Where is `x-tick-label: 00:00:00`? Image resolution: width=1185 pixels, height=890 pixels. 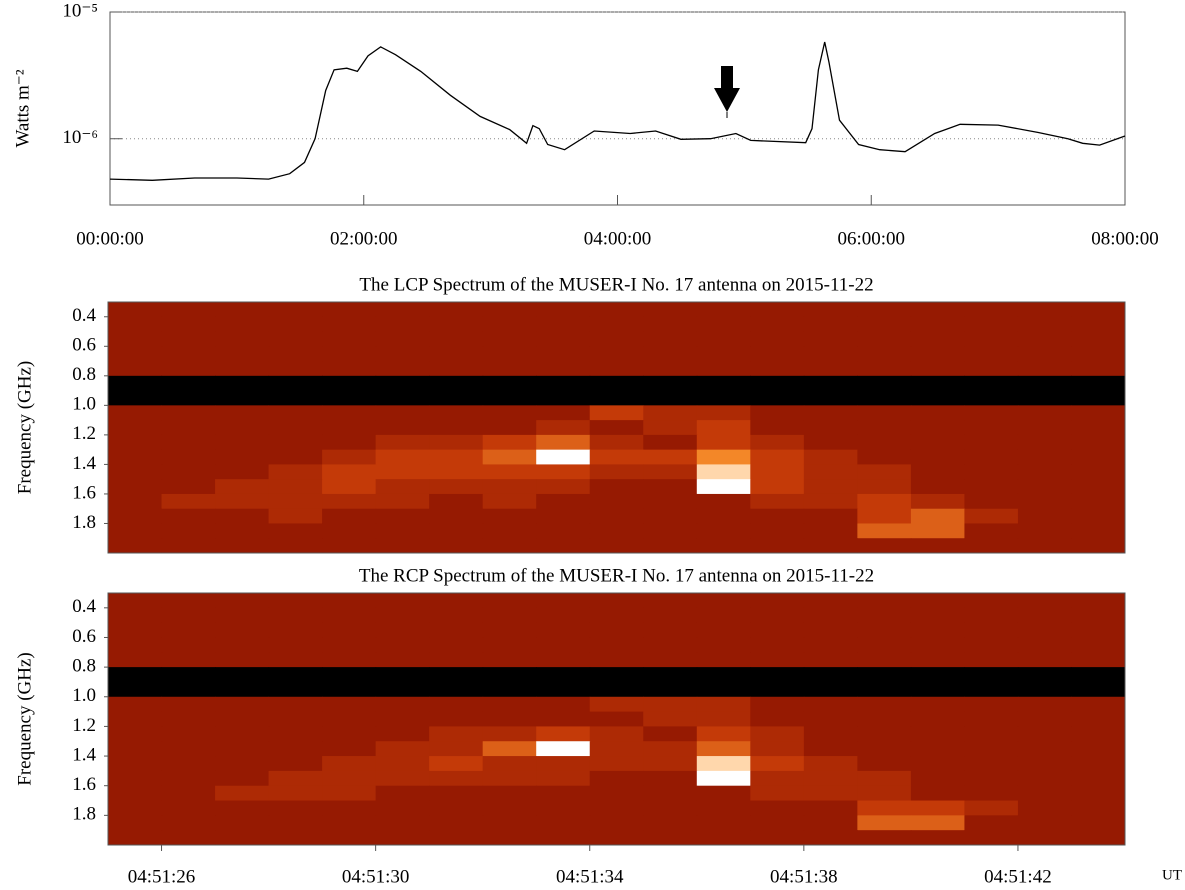 x-tick-label: 00:00:00 is located at coordinates (110, 238).